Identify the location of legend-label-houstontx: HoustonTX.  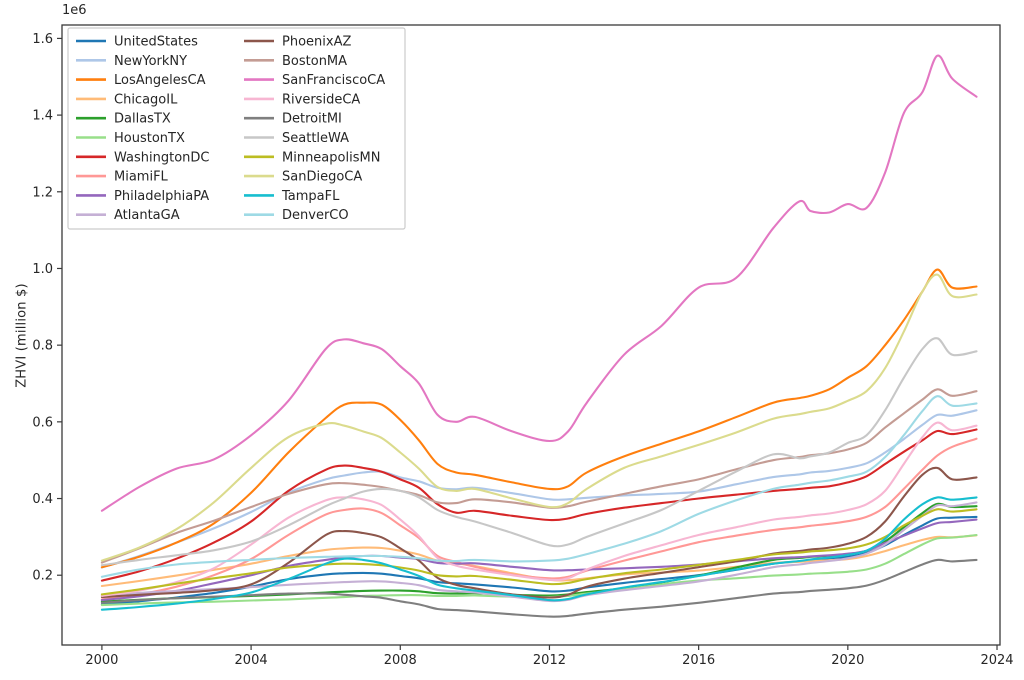
(149, 138).